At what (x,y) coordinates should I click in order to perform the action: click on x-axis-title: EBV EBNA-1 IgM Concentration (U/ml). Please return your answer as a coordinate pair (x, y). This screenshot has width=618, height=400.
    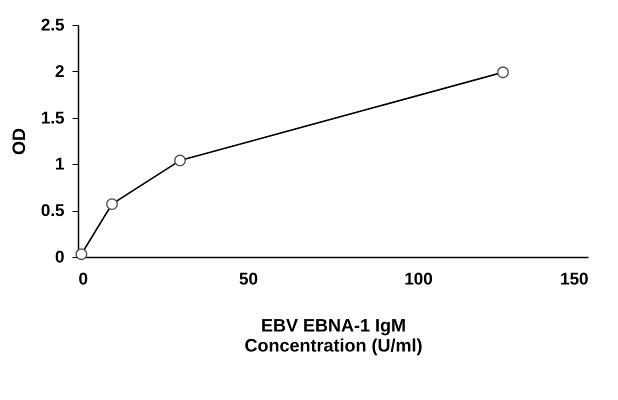
    Looking at the image, I should click on (333, 336).